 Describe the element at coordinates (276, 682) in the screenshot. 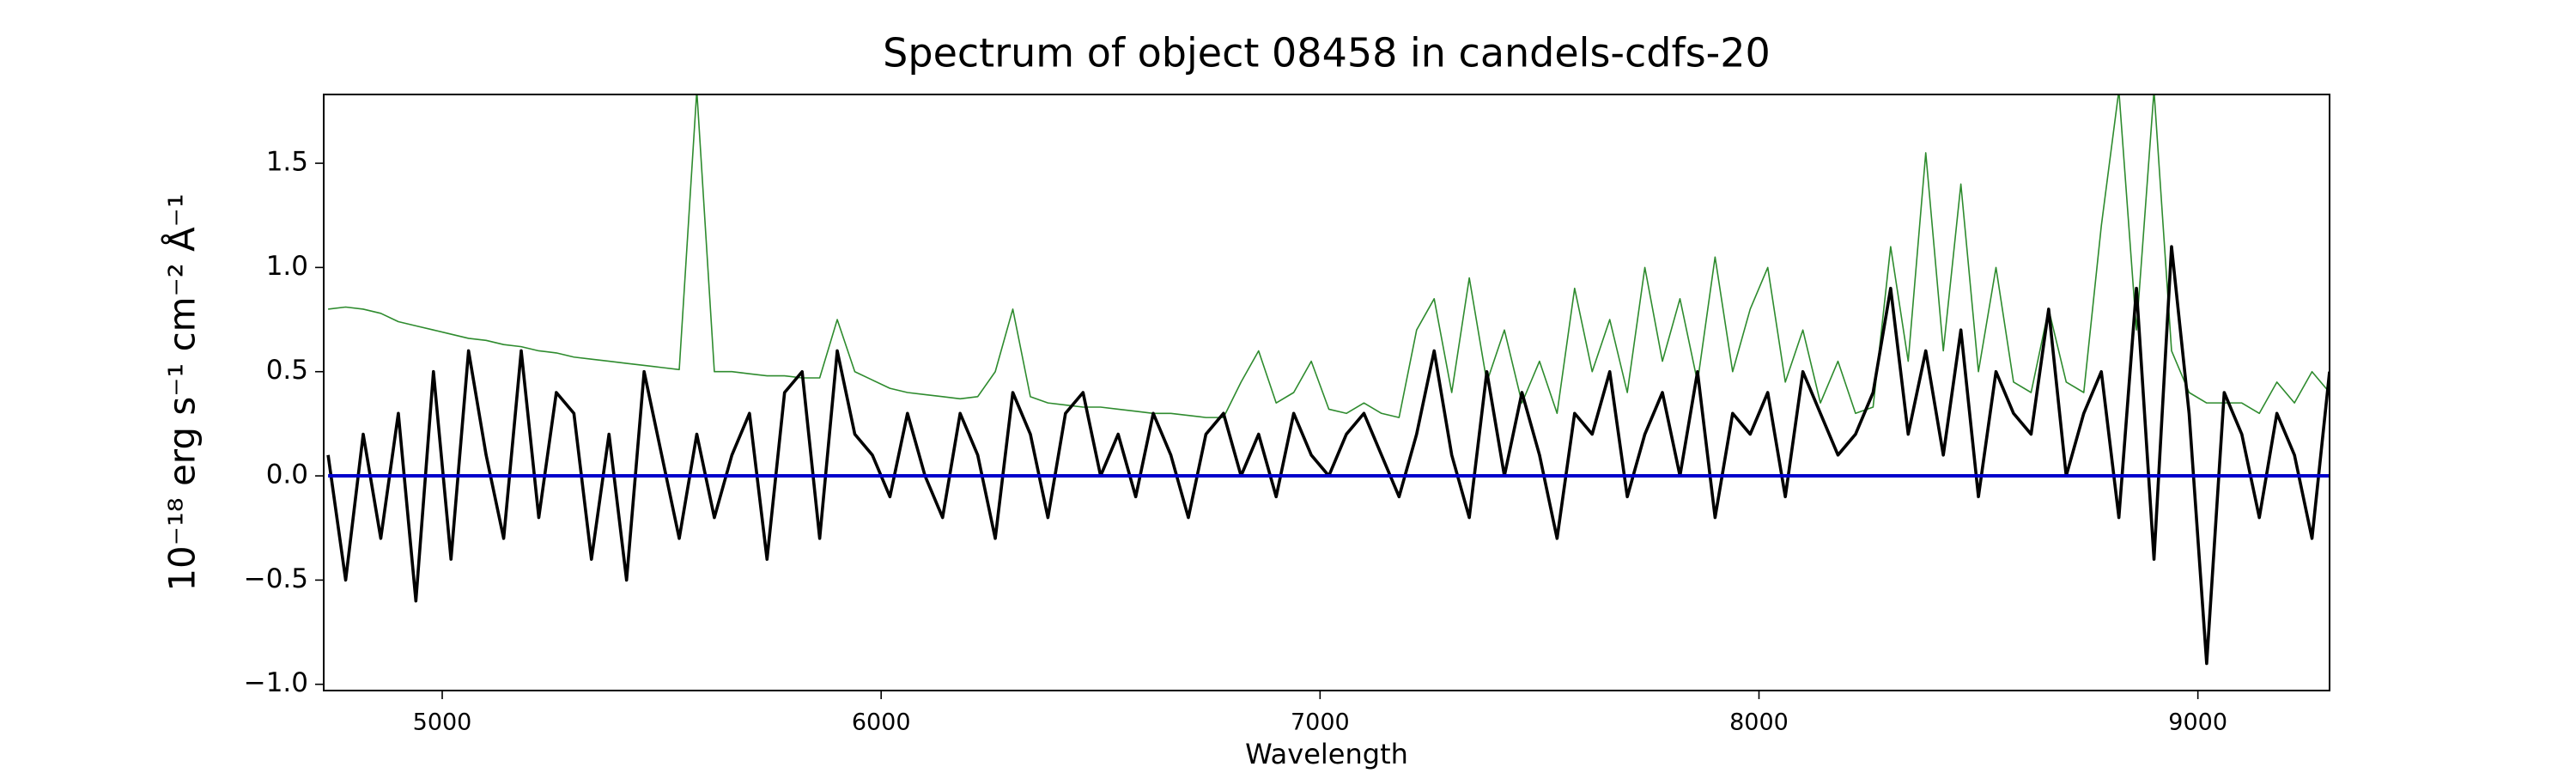

I see `y-tick-label: −1.0` at that location.